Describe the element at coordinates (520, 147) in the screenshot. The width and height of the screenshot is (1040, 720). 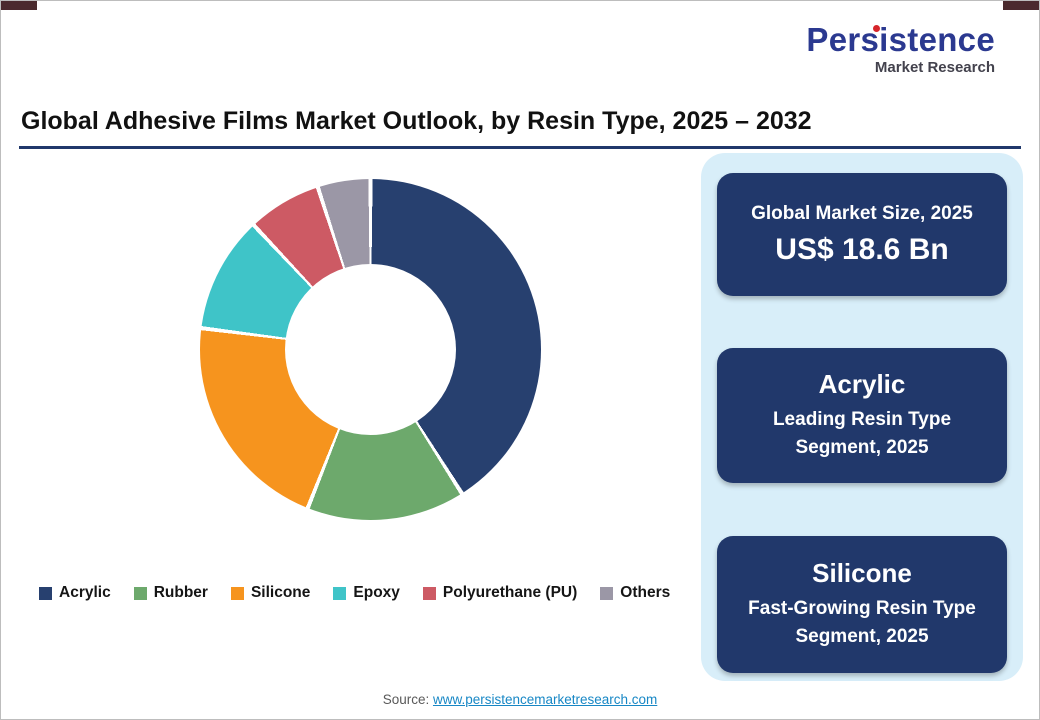
I see `title-underline` at that location.